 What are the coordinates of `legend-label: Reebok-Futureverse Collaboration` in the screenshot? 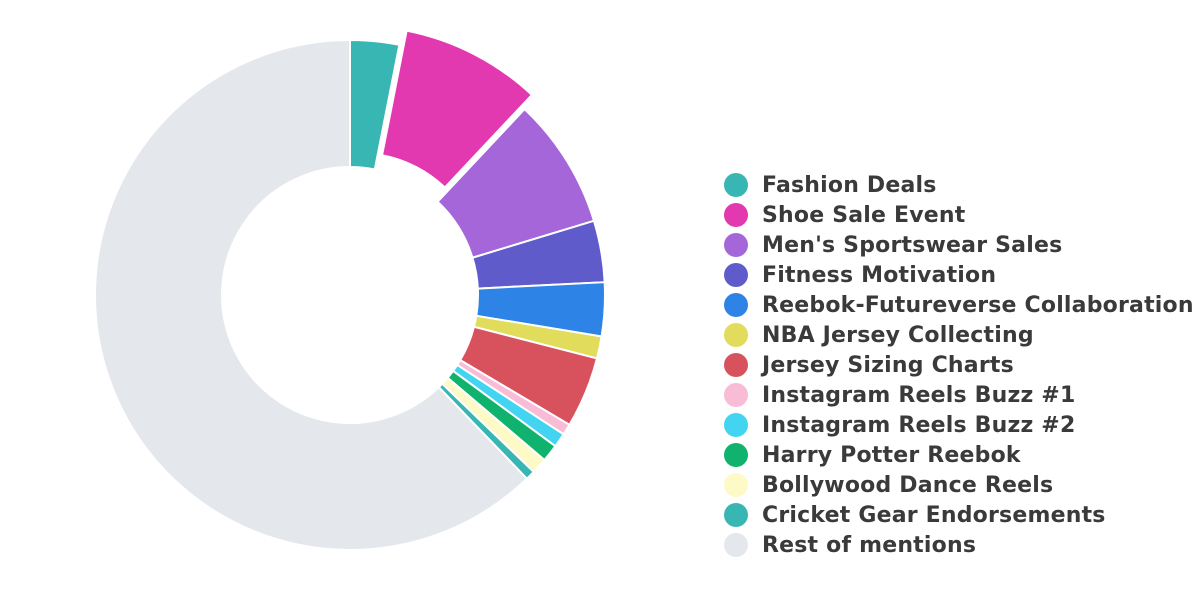 It's located at (978, 305).